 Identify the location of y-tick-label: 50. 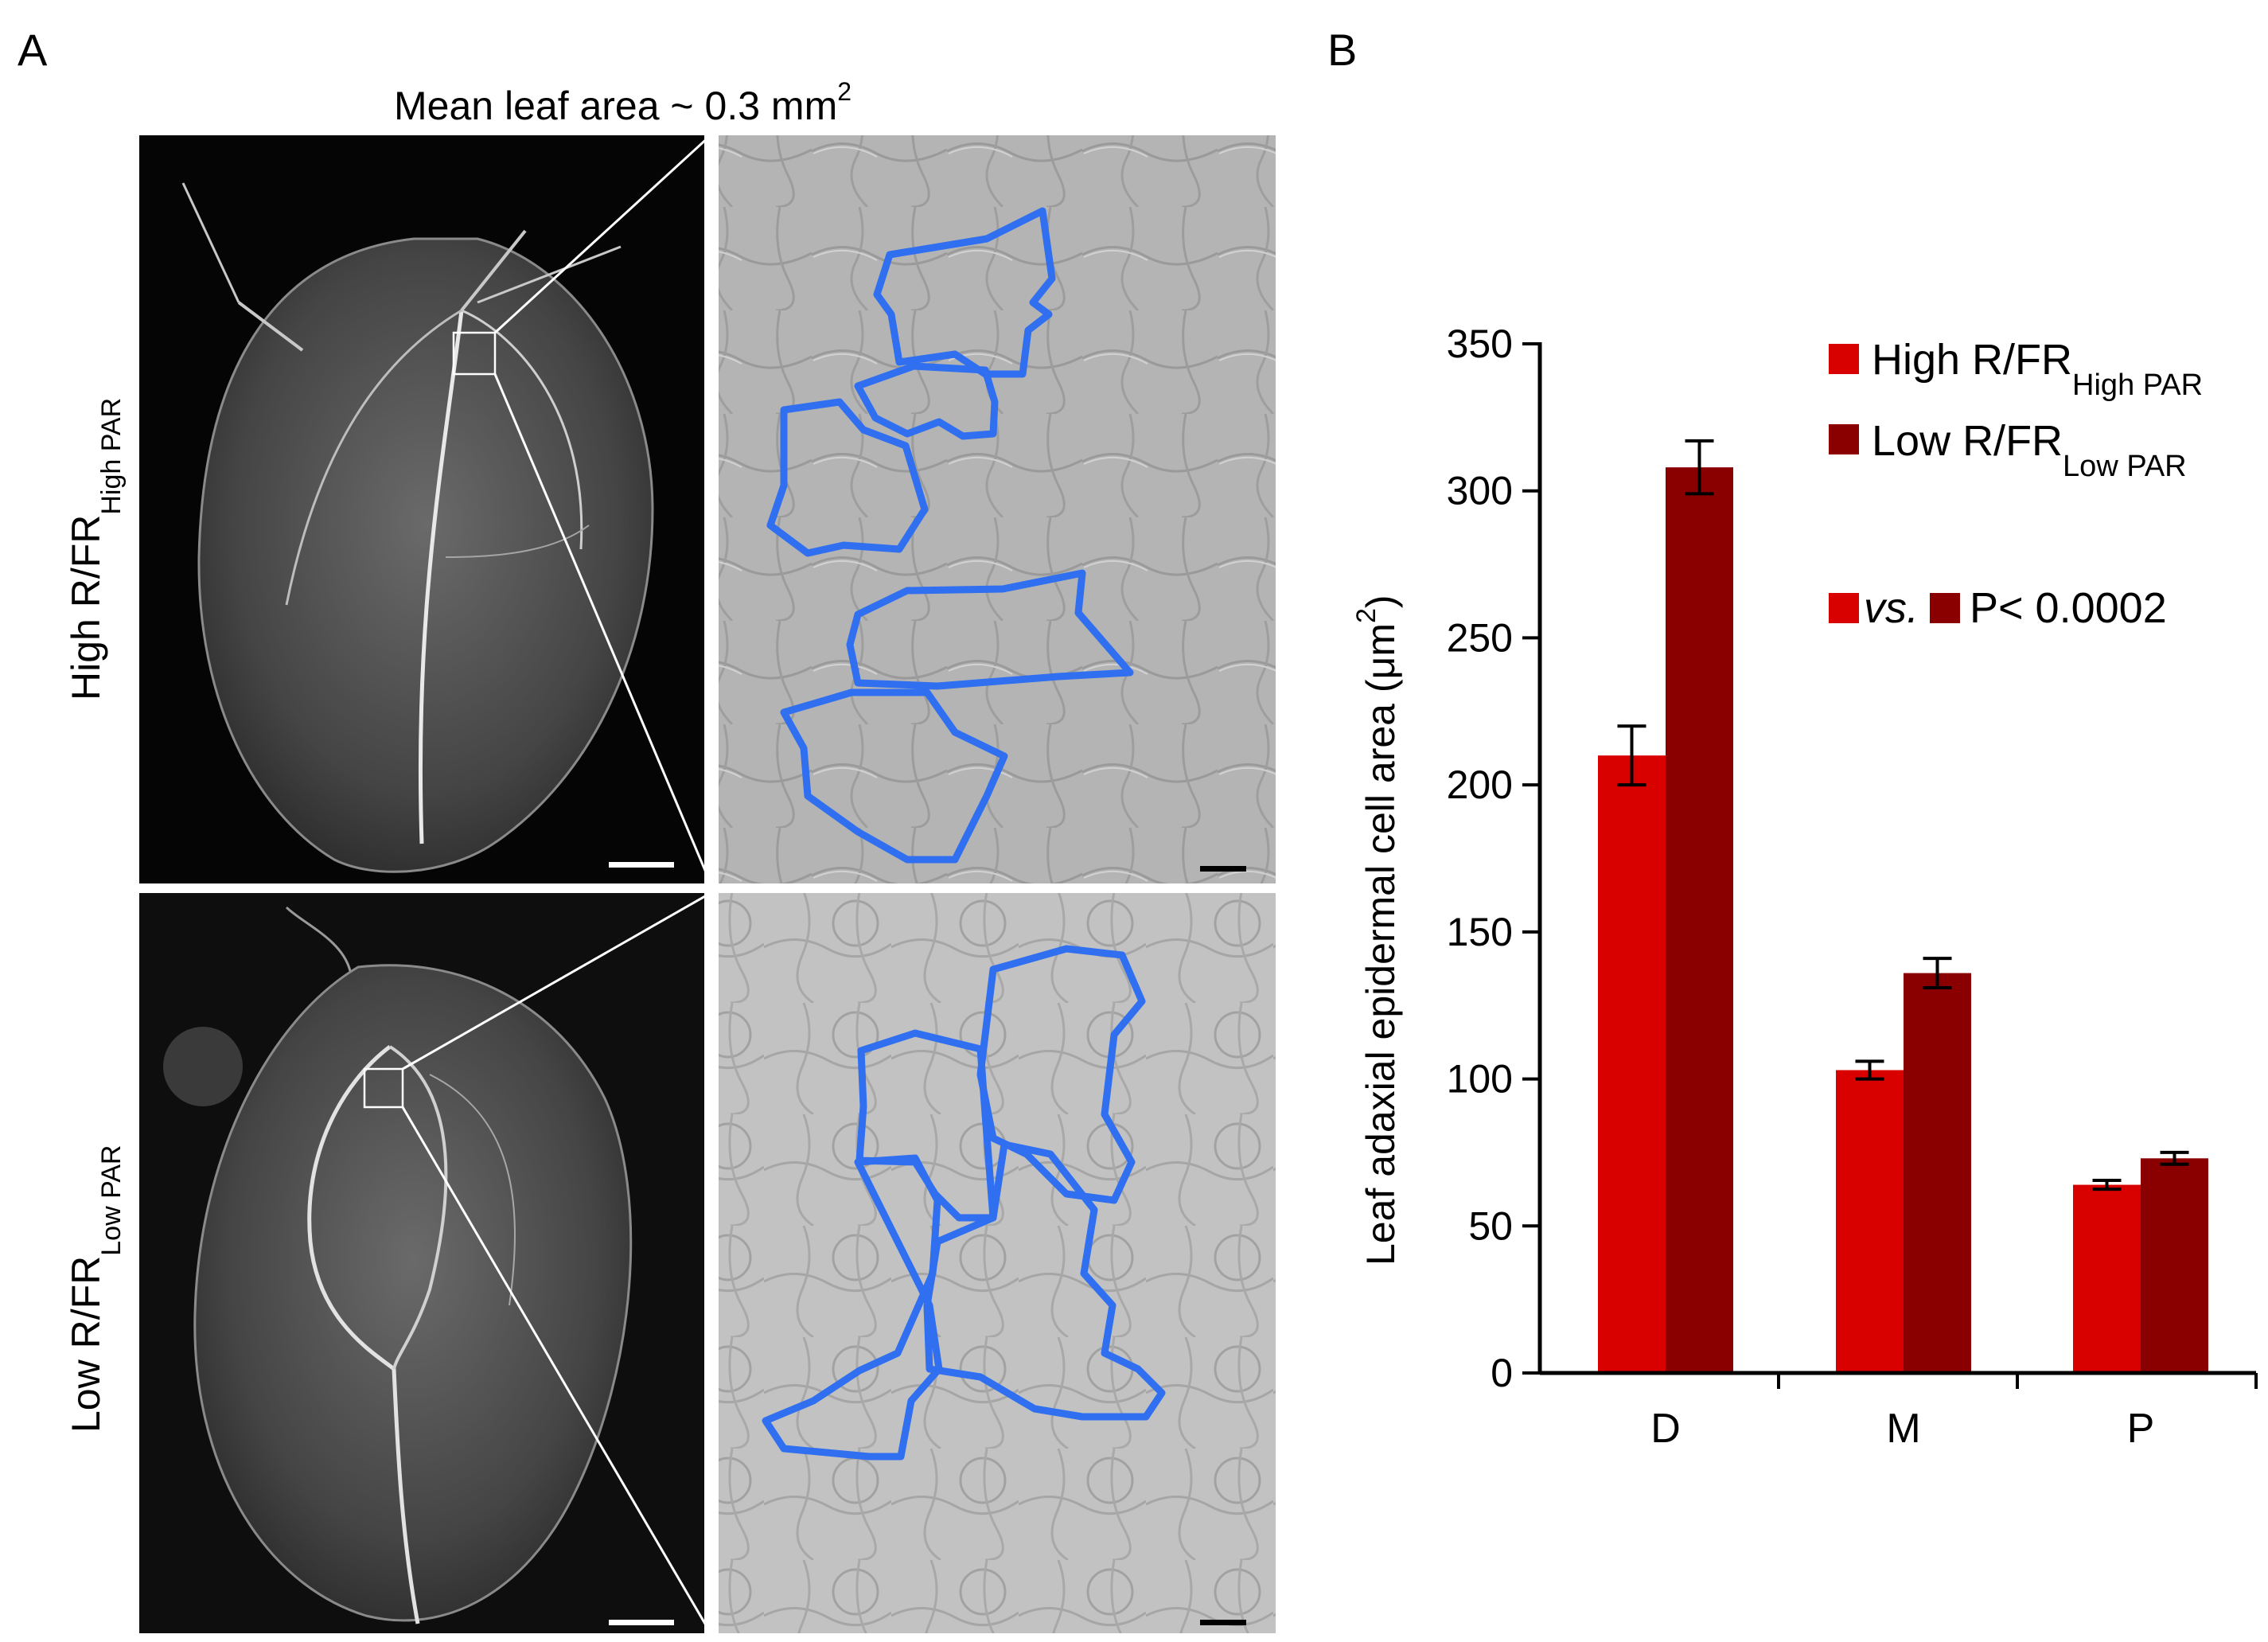
(1490, 1225).